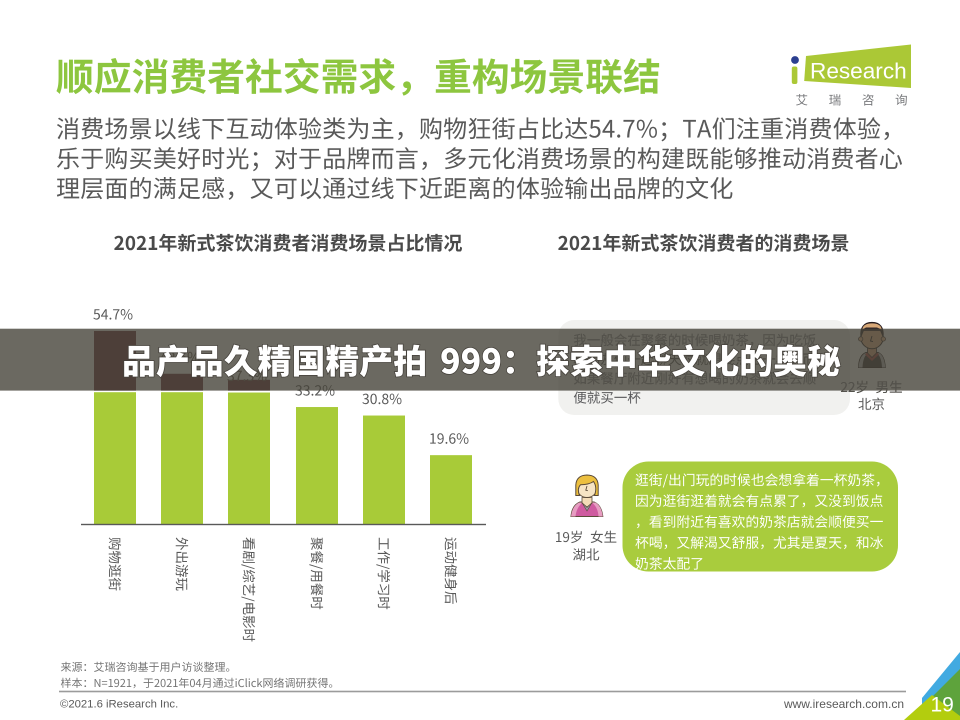 Image resolution: width=960 pixels, height=720 pixels. Describe the element at coordinates (858, 70) in the screenshot. I see `svg-text: Research` at that location.